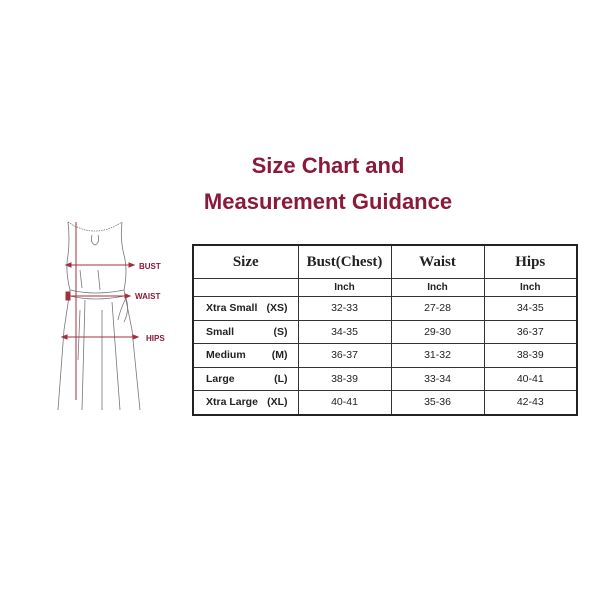 Image resolution: width=600 pixels, height=600 pixels. What do you see at coordinates (155, 338) in the screenshot?
I see `hips-label: HIPS` at bounding box center [155, 338].